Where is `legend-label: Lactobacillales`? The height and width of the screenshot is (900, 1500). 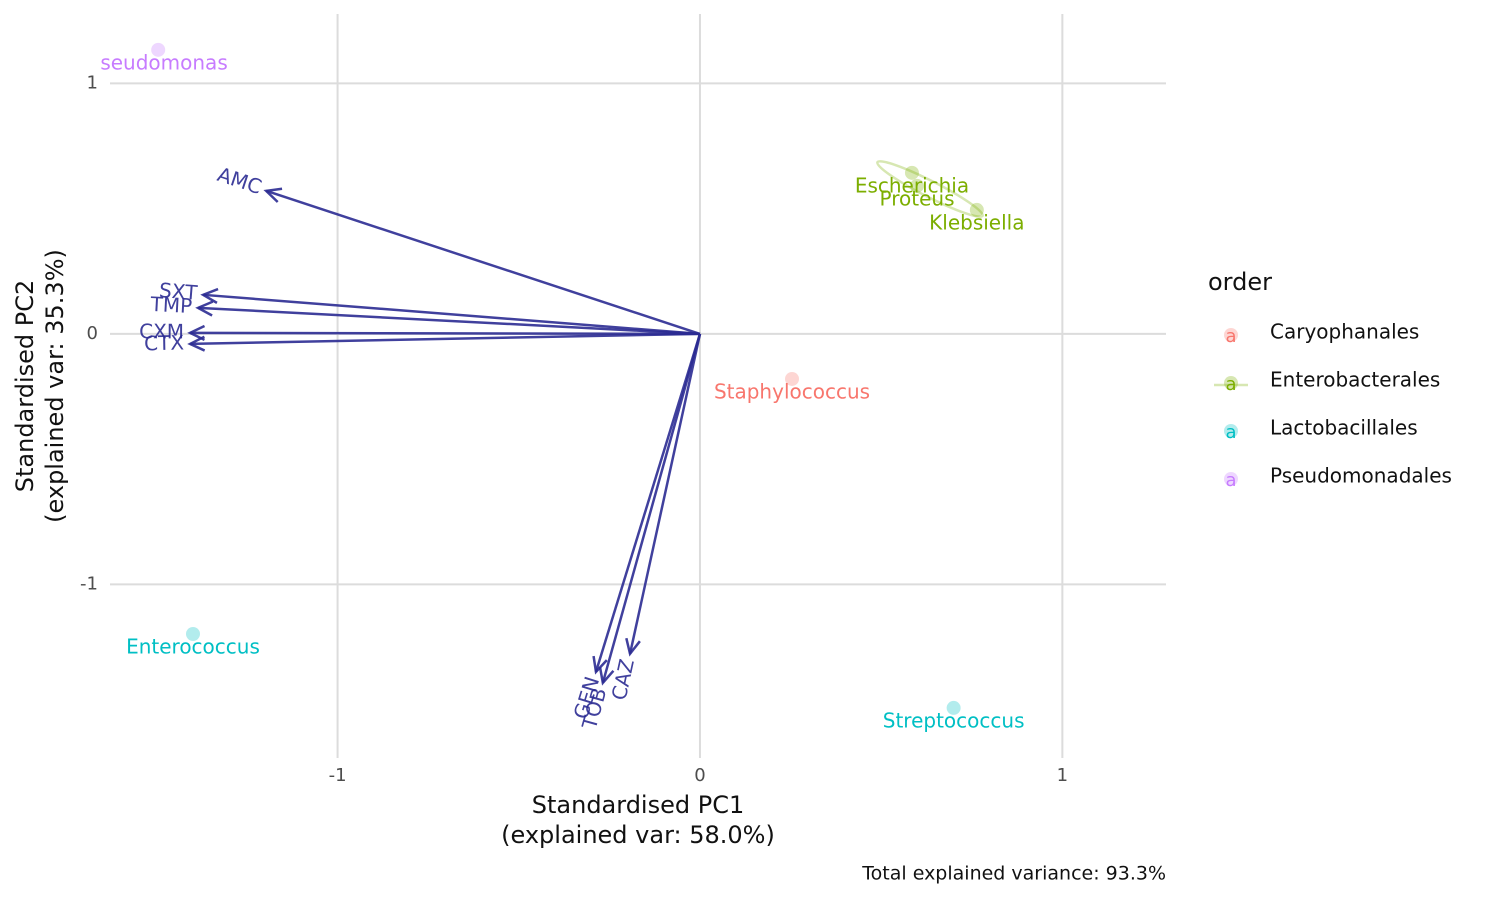 legend-label: Lactobacillales is located at coordinates (1344, 428).